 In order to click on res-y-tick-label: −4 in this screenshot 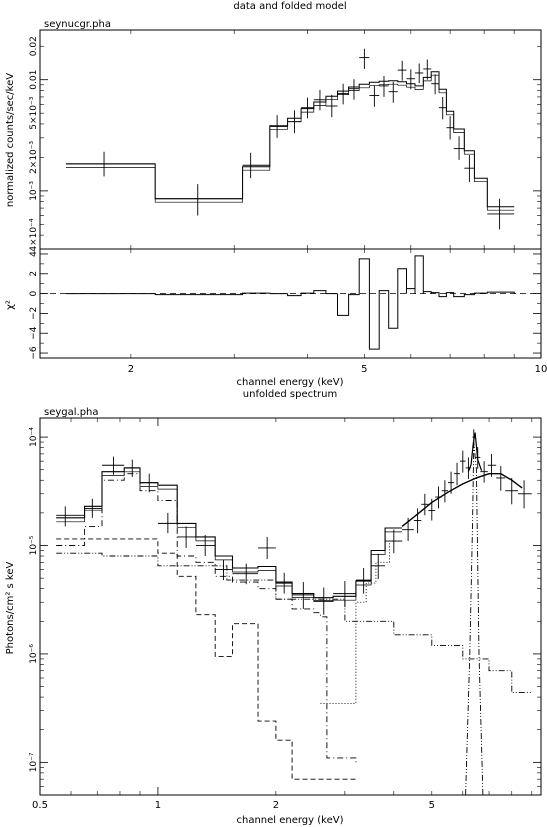, I will do `click(34, 333)`.